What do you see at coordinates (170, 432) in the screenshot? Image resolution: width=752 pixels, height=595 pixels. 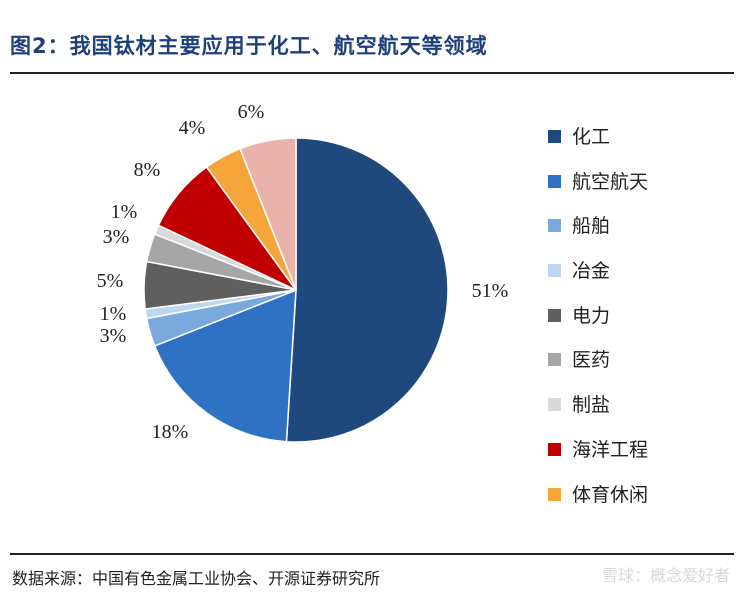 I see `slice-label-1: 18%` at bounding box center [170, 432].